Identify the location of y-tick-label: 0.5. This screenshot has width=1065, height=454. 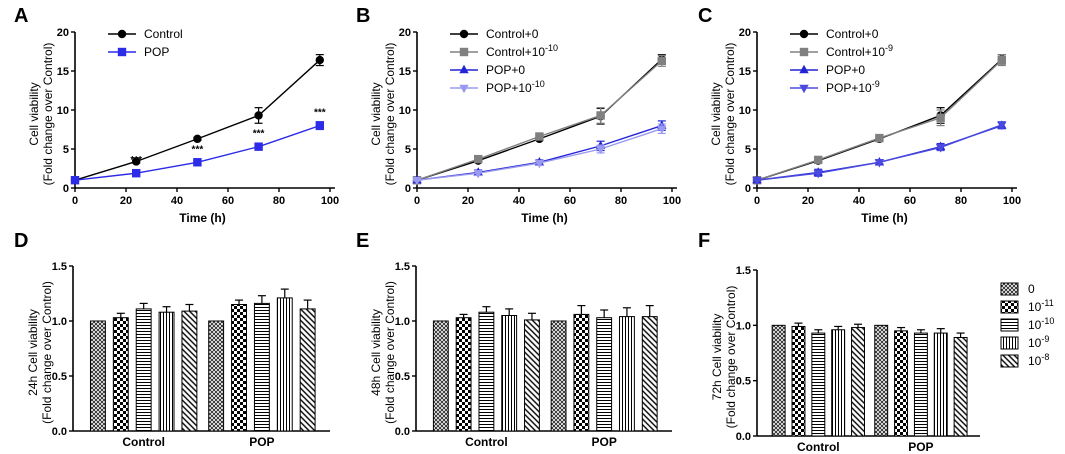
(743, 382).